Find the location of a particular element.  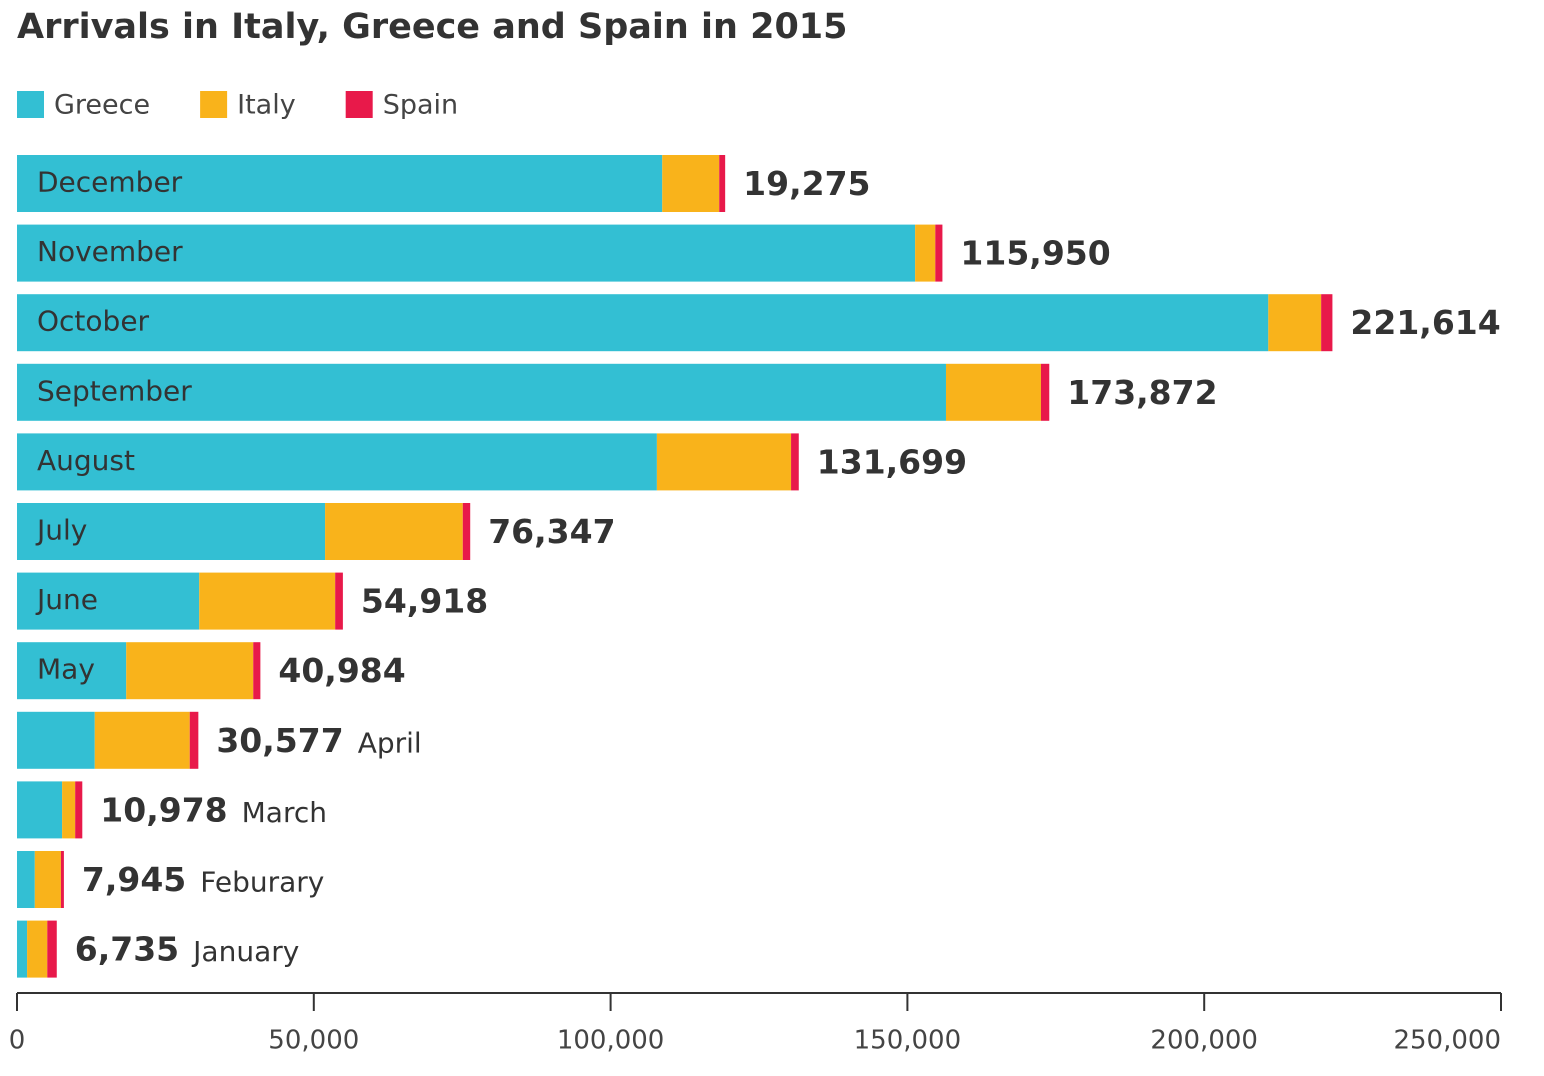

total-label: 131,699 is located at coordinates (892, 461).